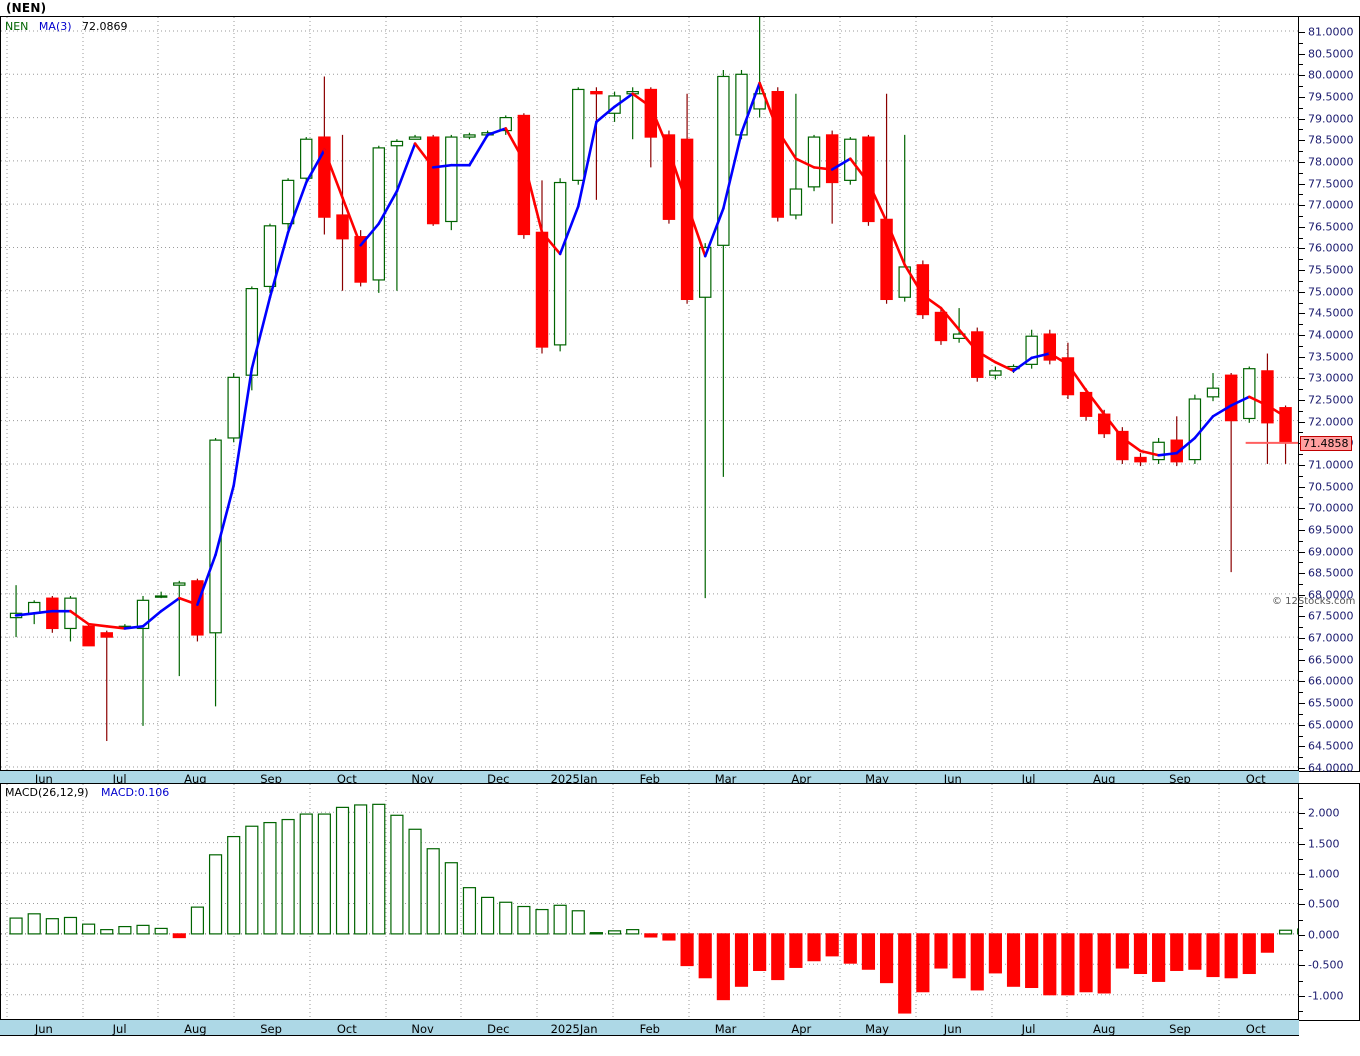  I want to click on macd-tick-label: 1.500, so click(1324, 844).